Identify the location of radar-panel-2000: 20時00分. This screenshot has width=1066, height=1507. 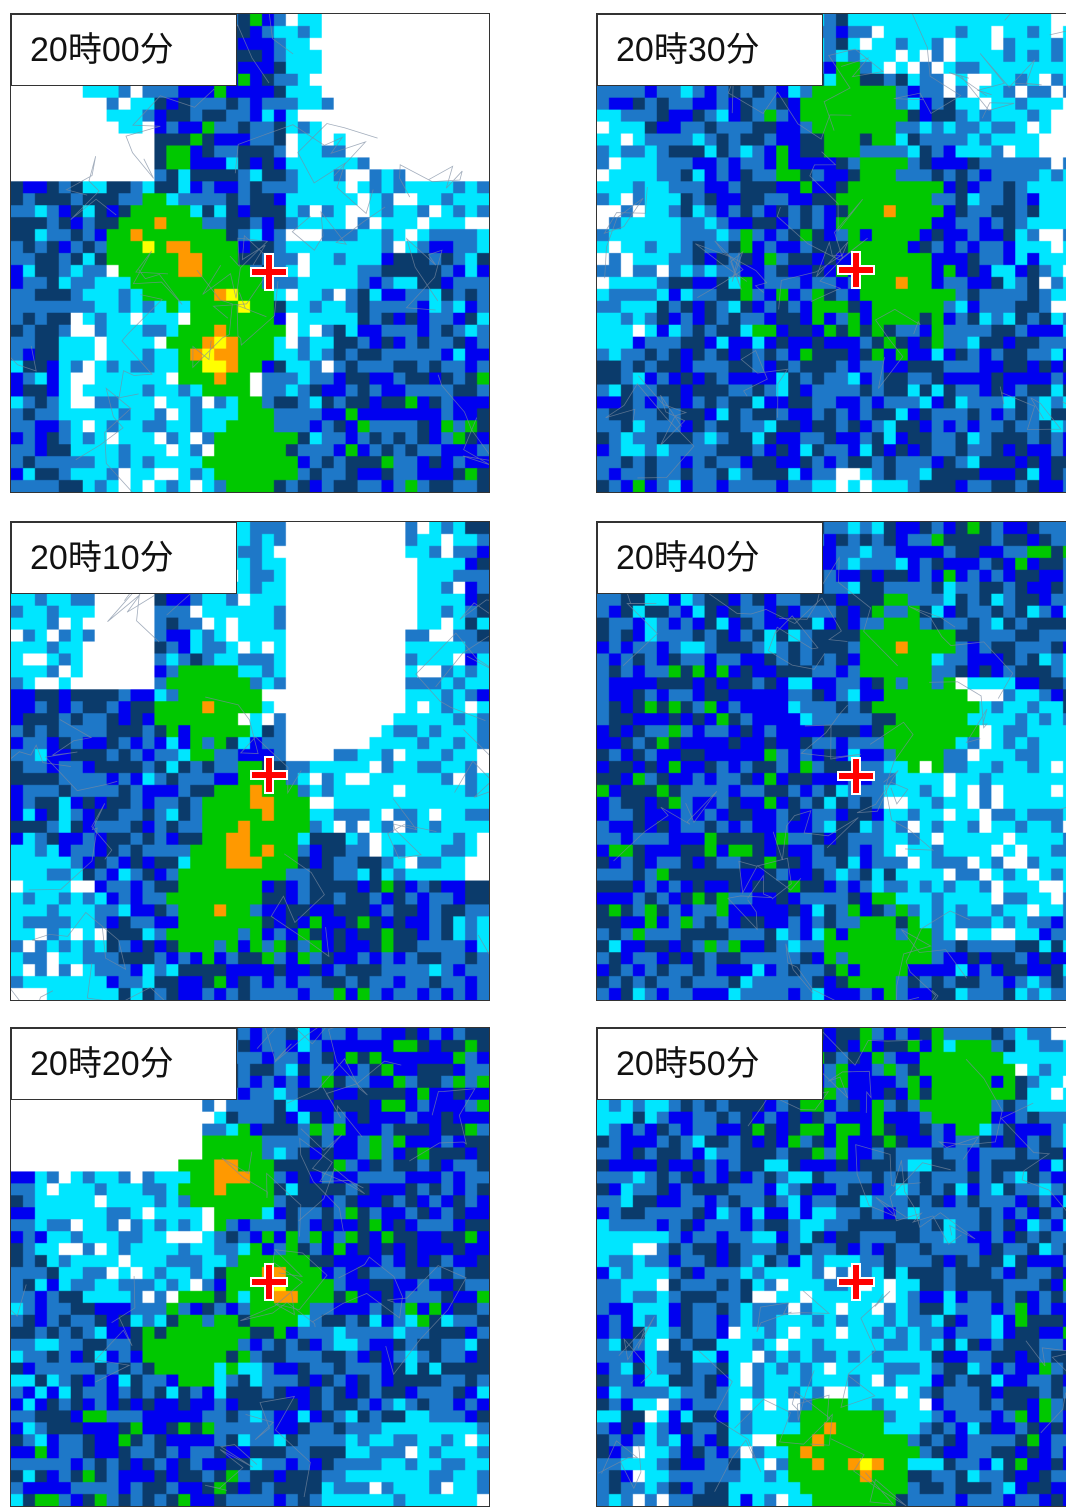
(250, 253).